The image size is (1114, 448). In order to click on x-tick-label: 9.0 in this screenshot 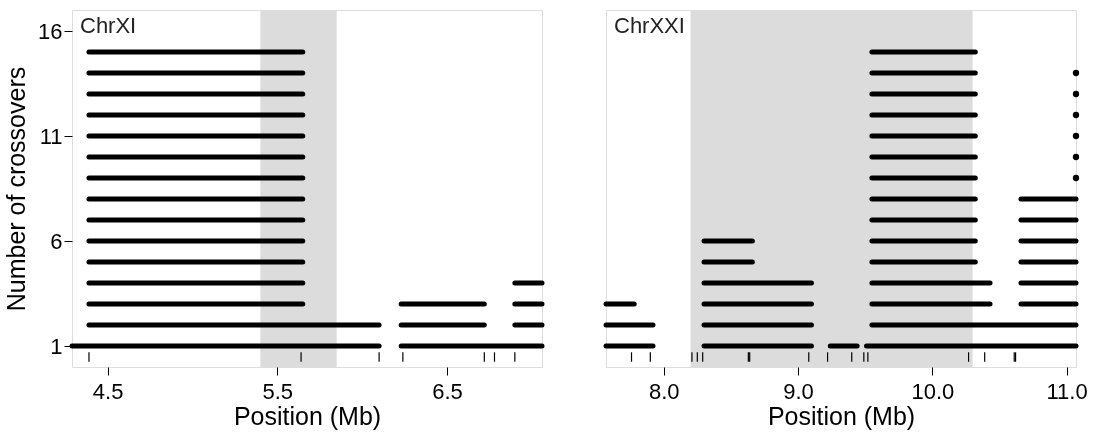, I will do `click(798, 391)`.